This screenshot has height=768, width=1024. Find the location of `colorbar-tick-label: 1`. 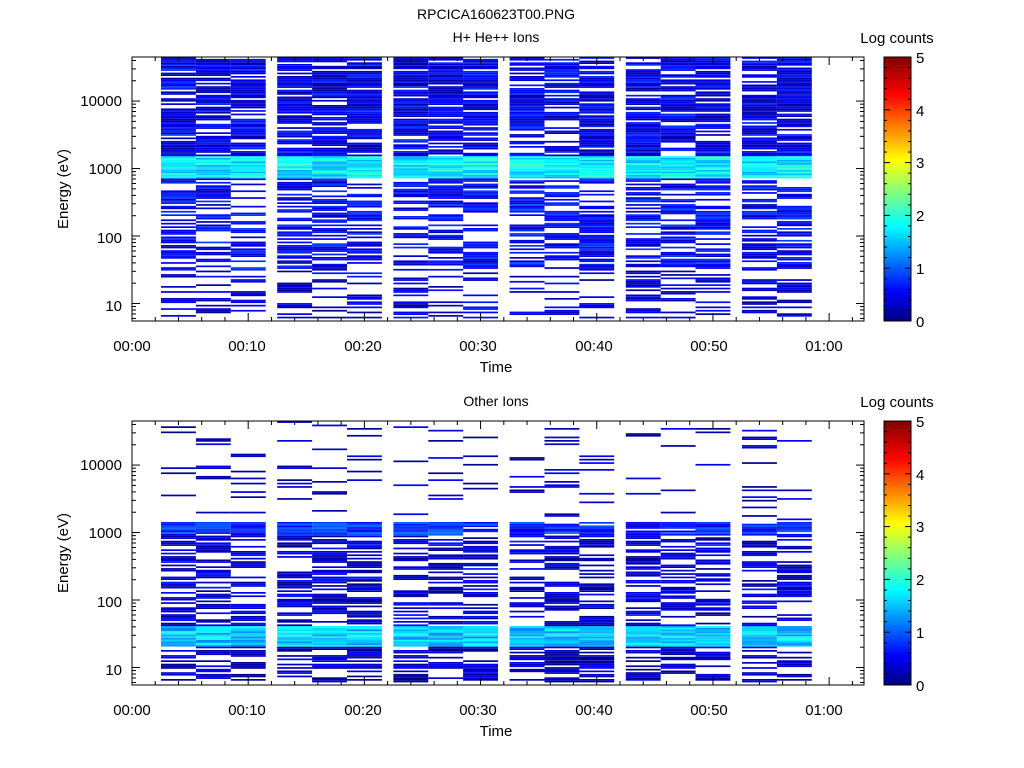

colorbar-tick-label: 1 is located at coordinates (920, 269).